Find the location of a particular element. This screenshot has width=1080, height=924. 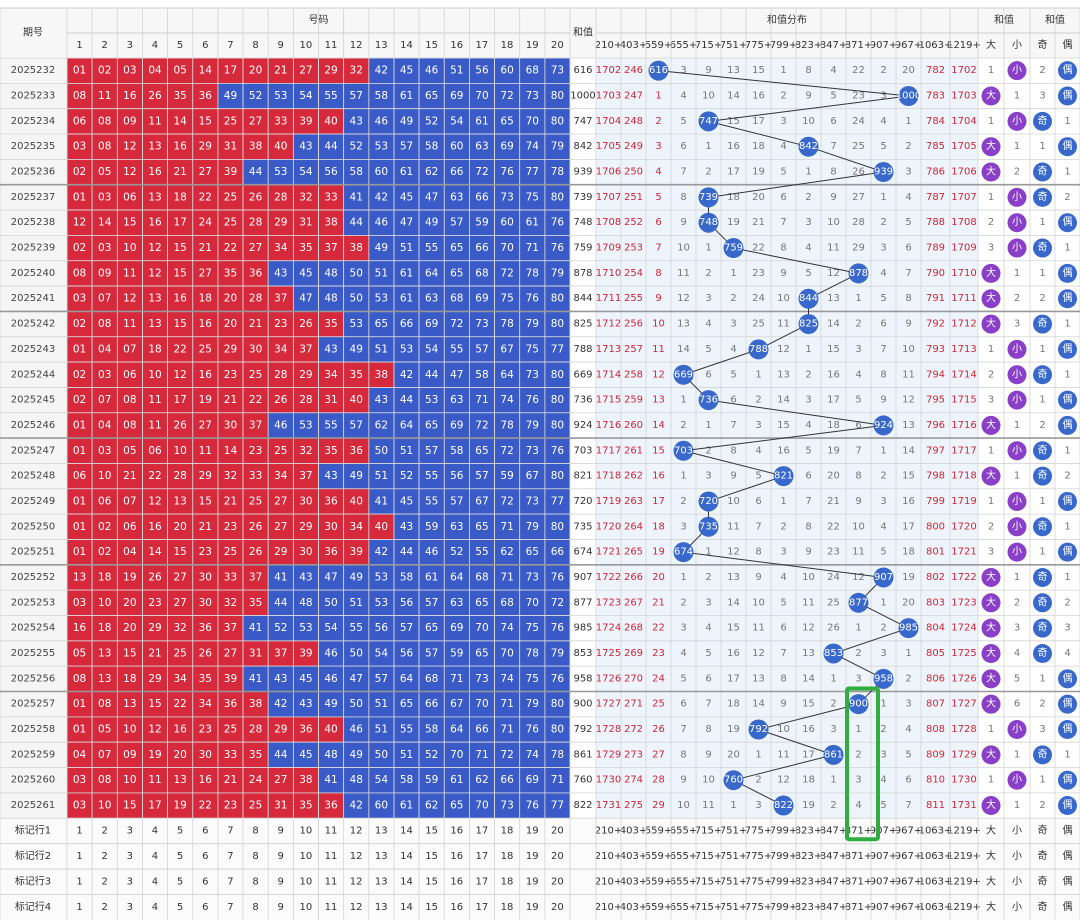

number: 53 is located at coordinates (381, 299).